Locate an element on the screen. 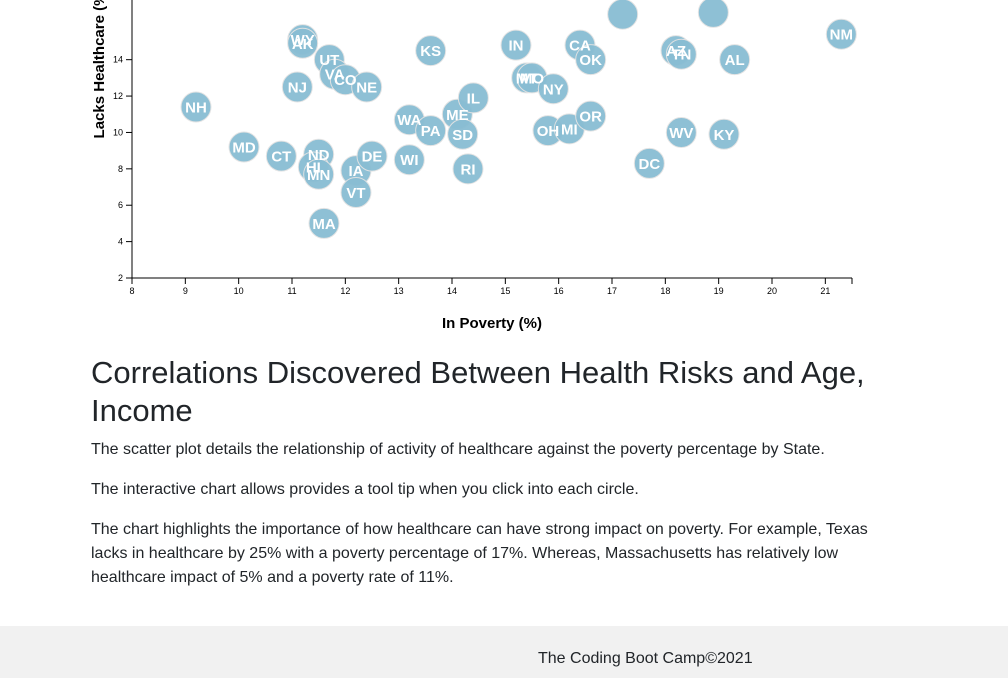  x-tick-label: 20 is located at coordinates (772, 291).